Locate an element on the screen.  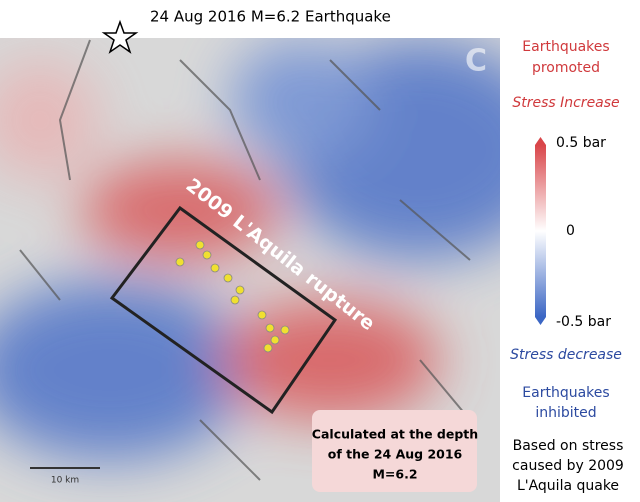
note-line: Calculated at the depth is located at coordinates (395, 434).